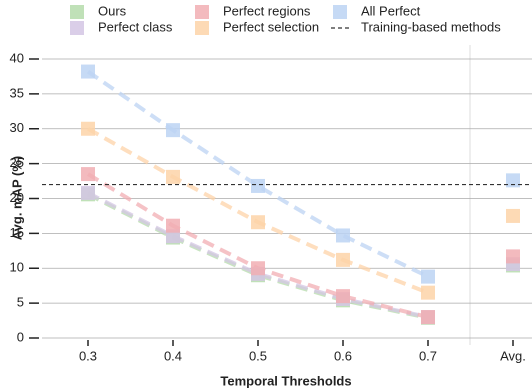 The width and height of the screenshot is (532, 392). I want to click on y-tick-label: 20, so click(17, 197).